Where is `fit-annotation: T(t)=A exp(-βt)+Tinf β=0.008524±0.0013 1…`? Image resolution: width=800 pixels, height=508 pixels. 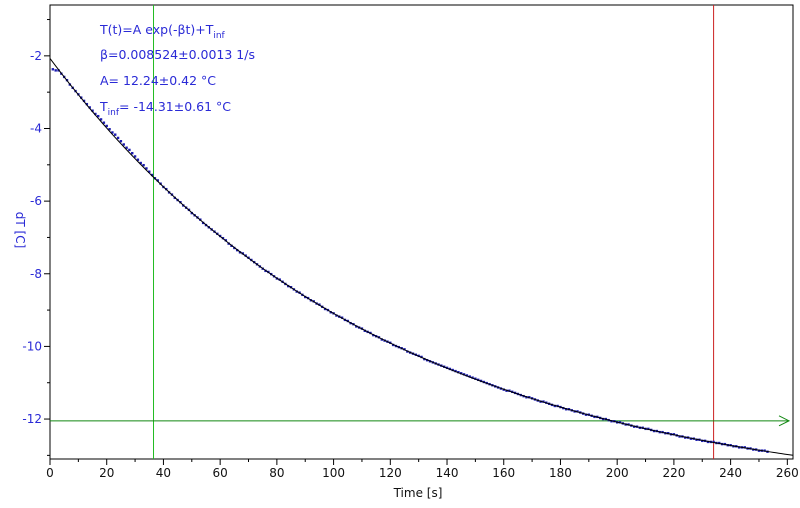
fit-annotation: T(t)=A exp(-βt)+Tinf β=0.008524±0.0013 1… is located at coordinates (177, 70).